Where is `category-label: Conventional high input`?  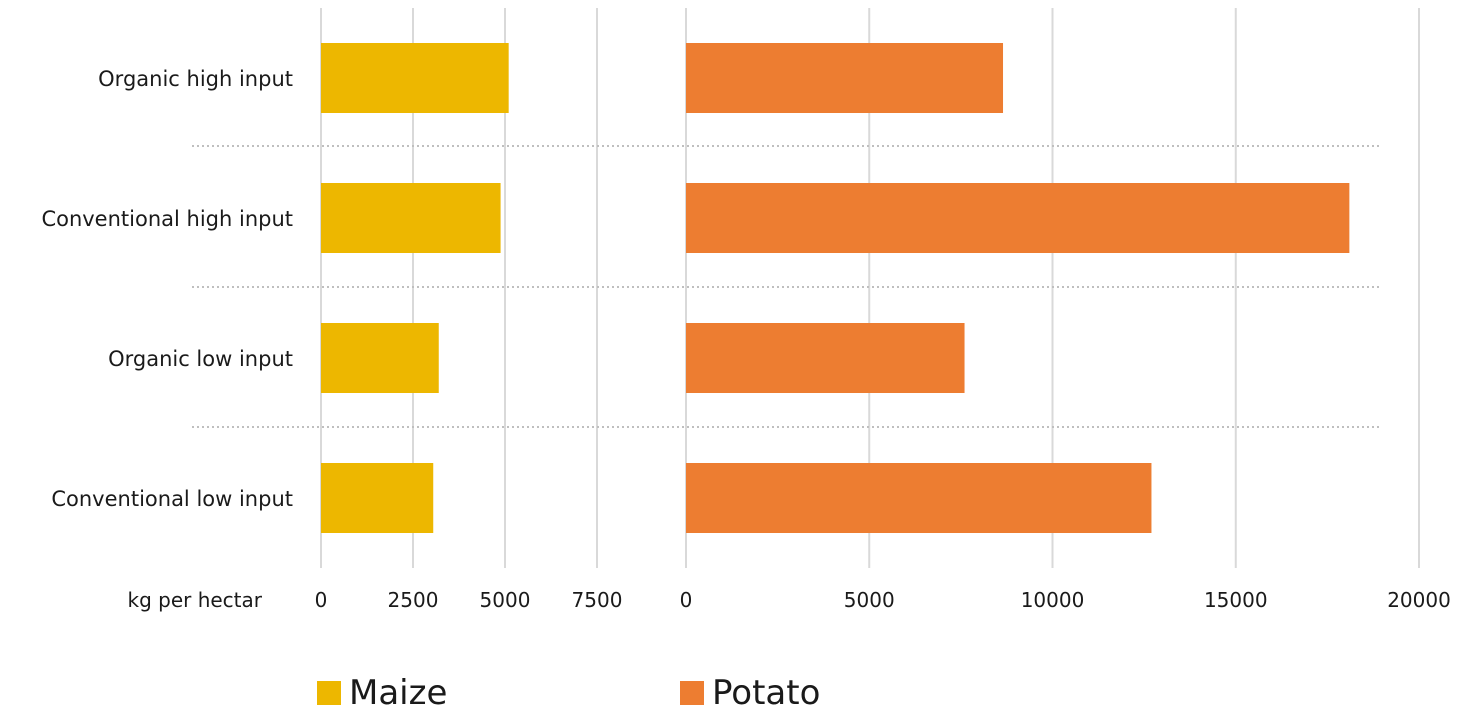 category-label: Conventional high input is located at coordinates (167, 219).